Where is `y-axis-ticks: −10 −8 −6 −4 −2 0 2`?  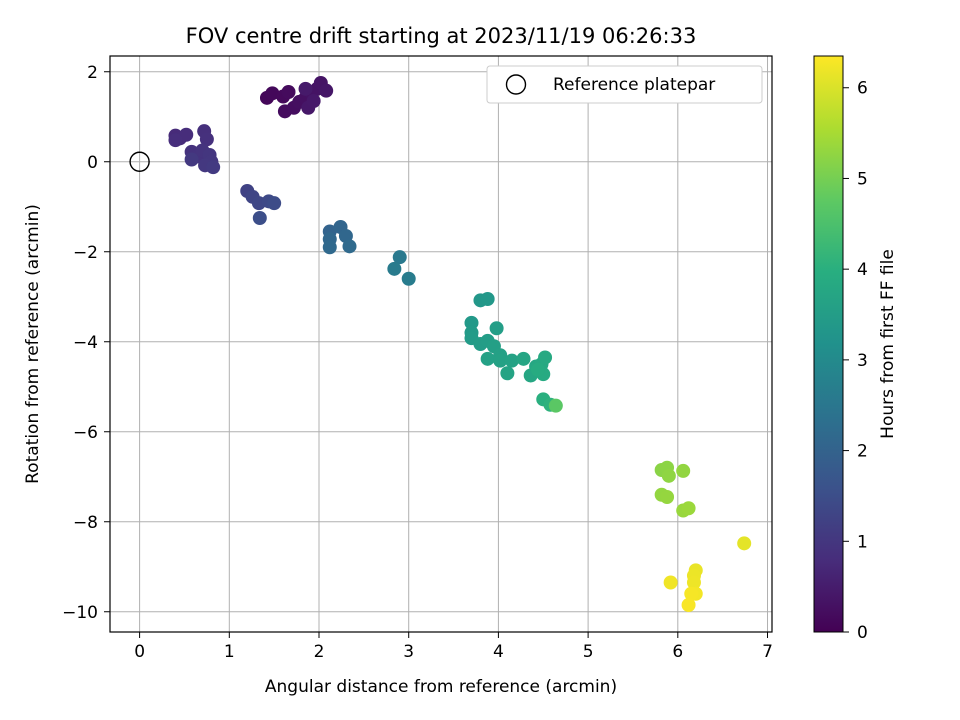
y-axis-ticks: −10 −8 −6 −4 −2 0 2 is located at coordinates (86, 343).